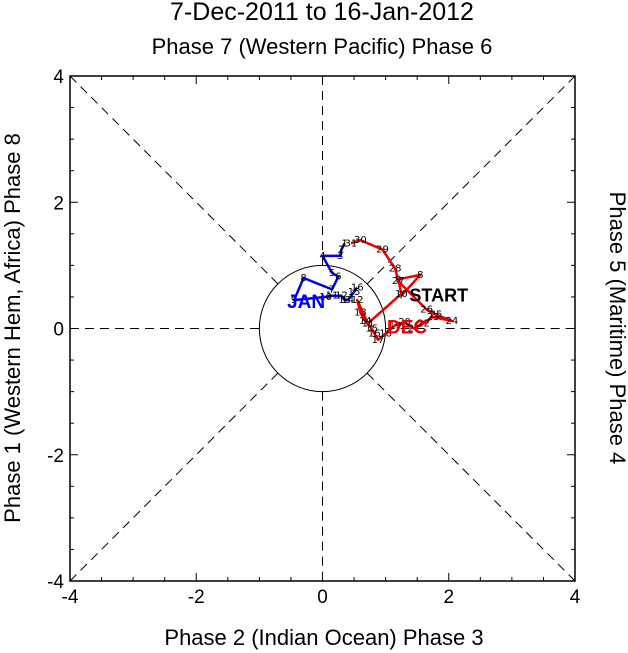 This screenshot has width=628, height=653. I want to click on y-tick-label: -4, so click(55, 582).